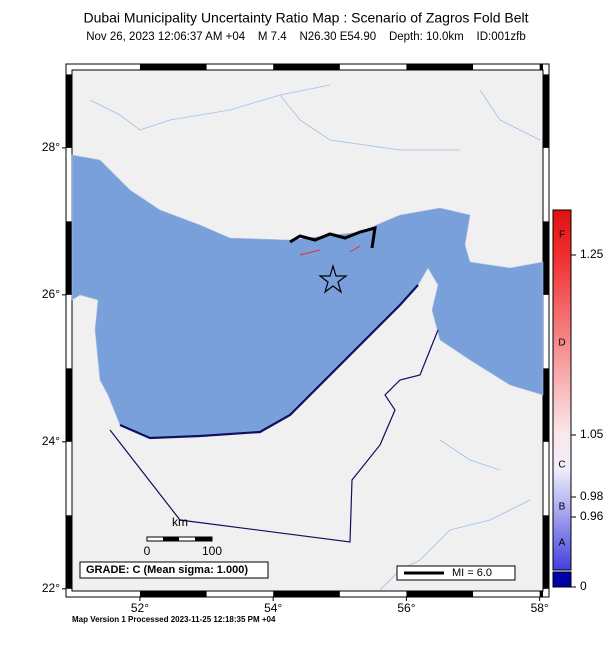 This screenshot has height=660, width=612. What do you see at coordinates (561, 343) in the screenshot?
I see `grade-letter: D` at bounding box center [561, 343].